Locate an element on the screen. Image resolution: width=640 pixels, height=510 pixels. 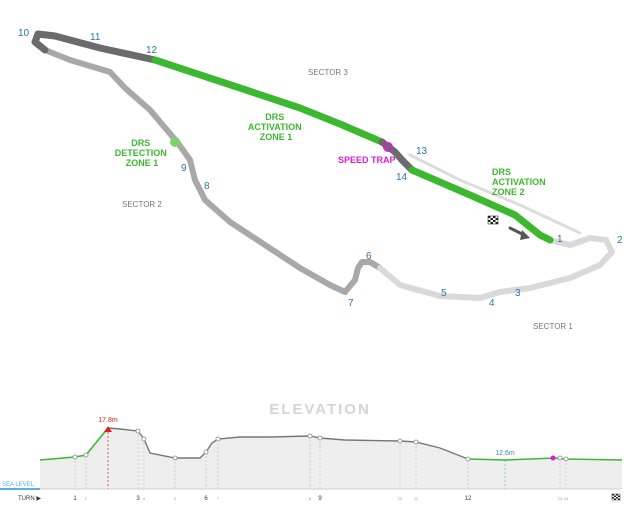
drs-zone-1-label: DRS ACTIVATION ZONE 1 is located at coordinates (276, 127).